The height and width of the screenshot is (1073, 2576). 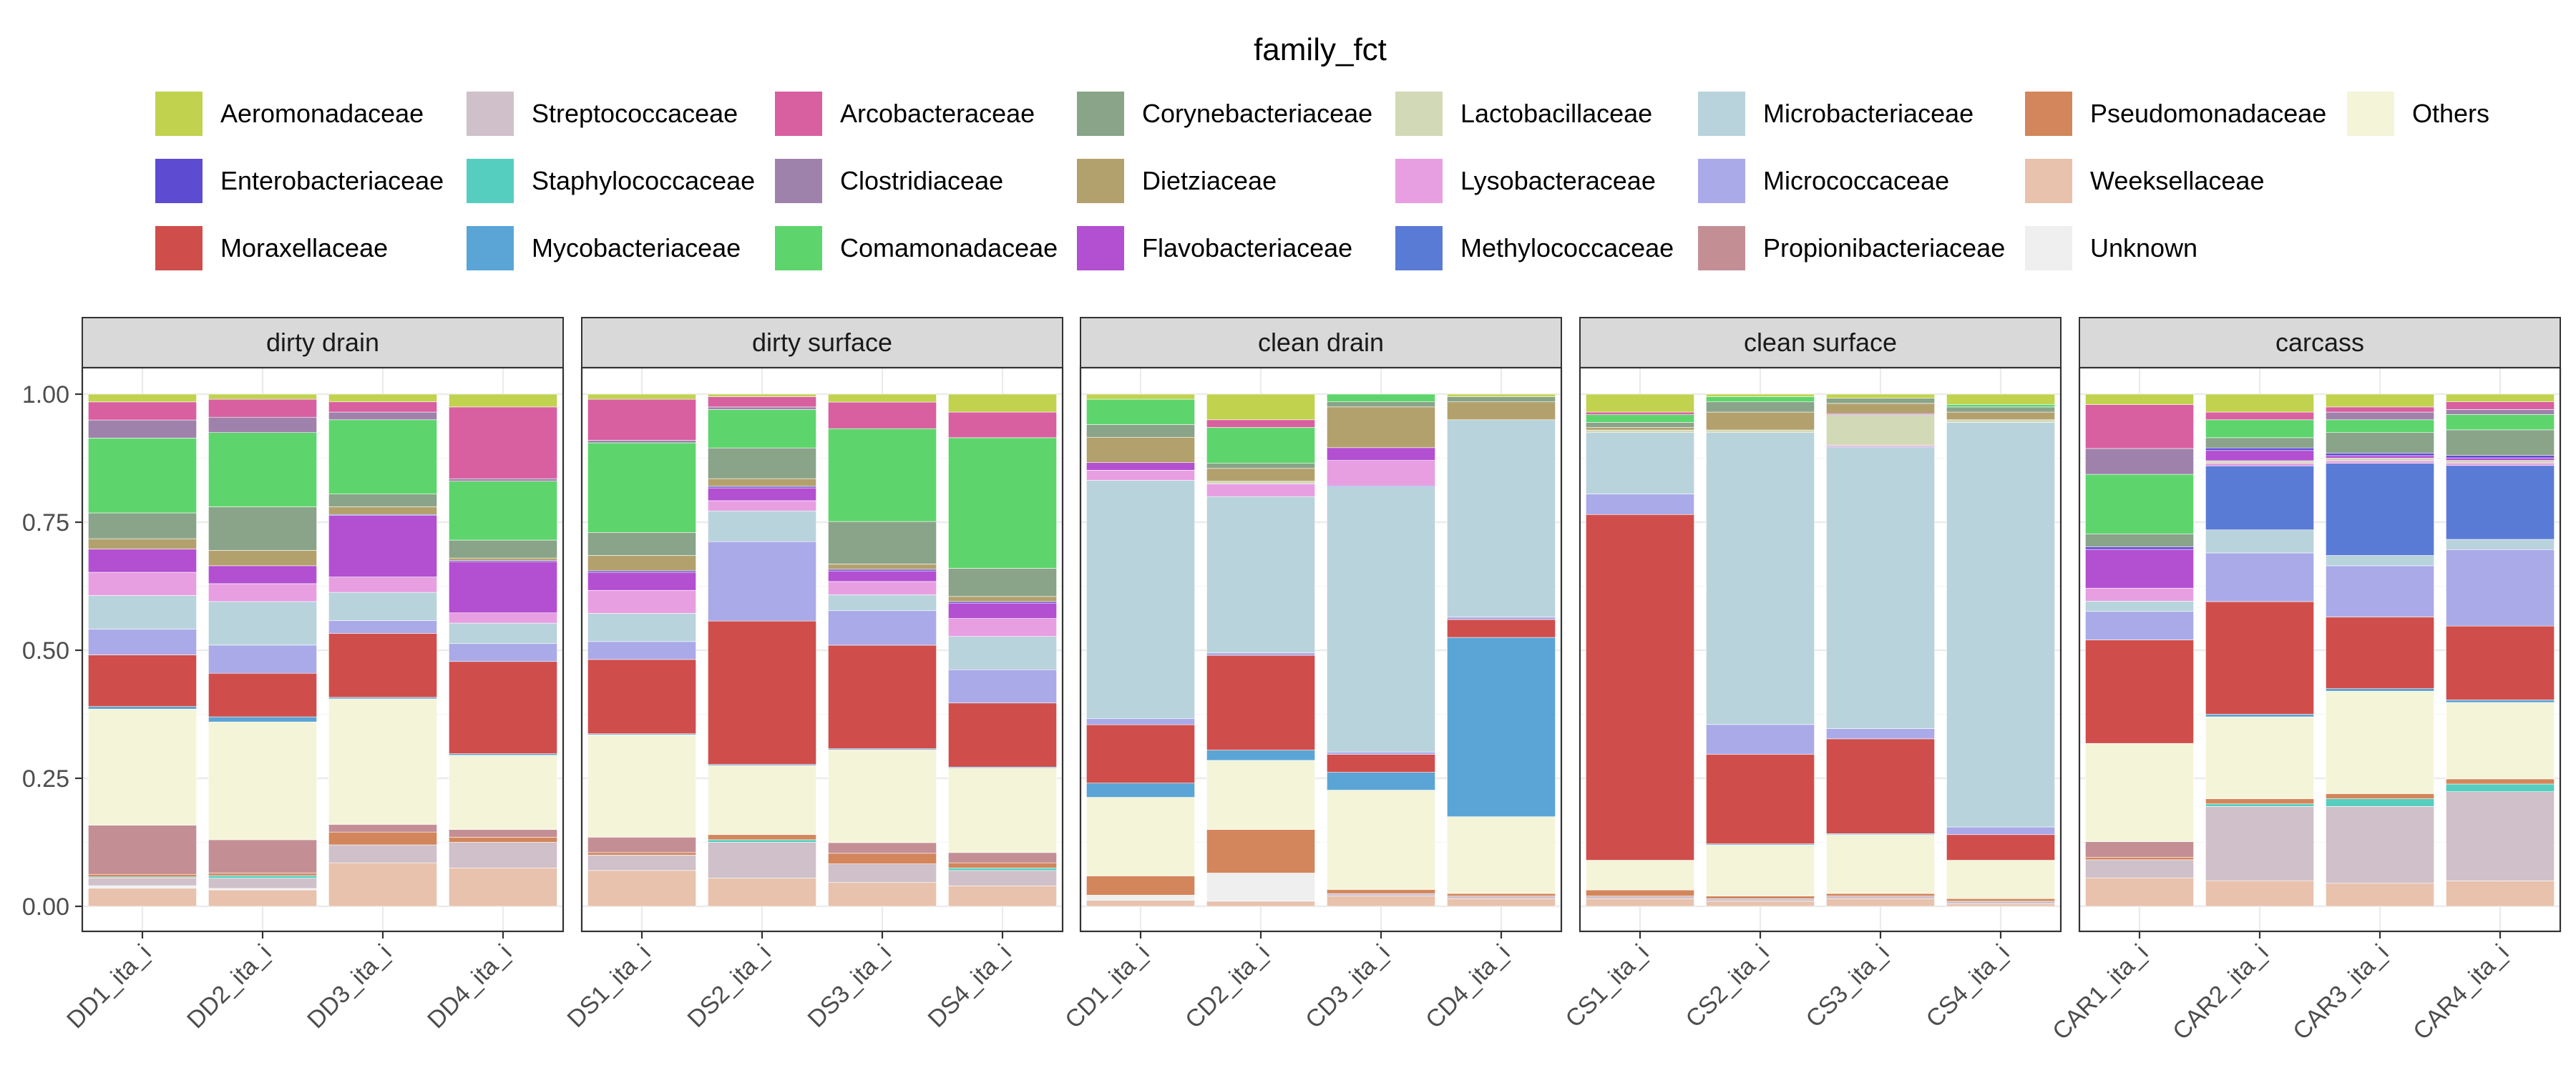 What do you see at coordinates (1836, 114) in the screenshot?
I see `legend-item-microbacteriaceae: Microbacteriaceae` at bounding box center [1836, 114].